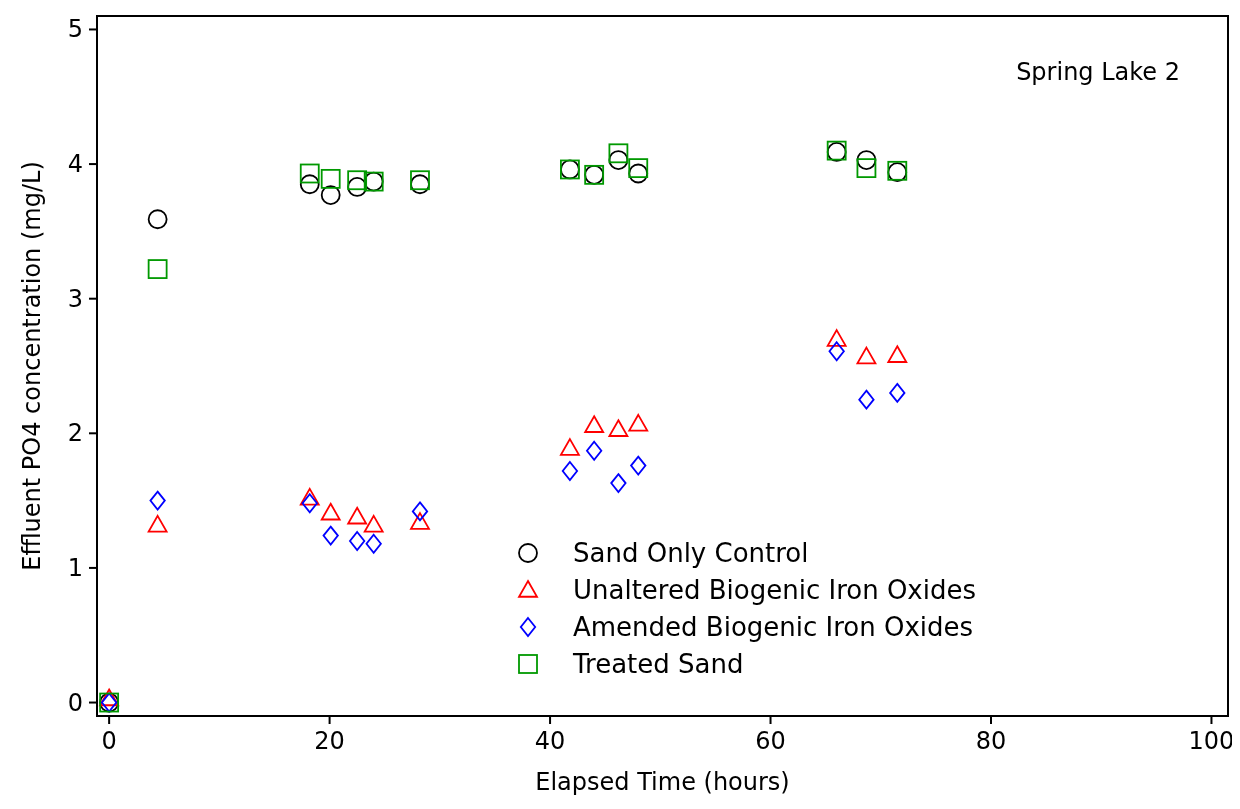 The image size is (1240, 809). What do you see at coordinates (75, 702) in the screenshot?
I see `y-tick-label: 0` at bounding box center [75, 702].